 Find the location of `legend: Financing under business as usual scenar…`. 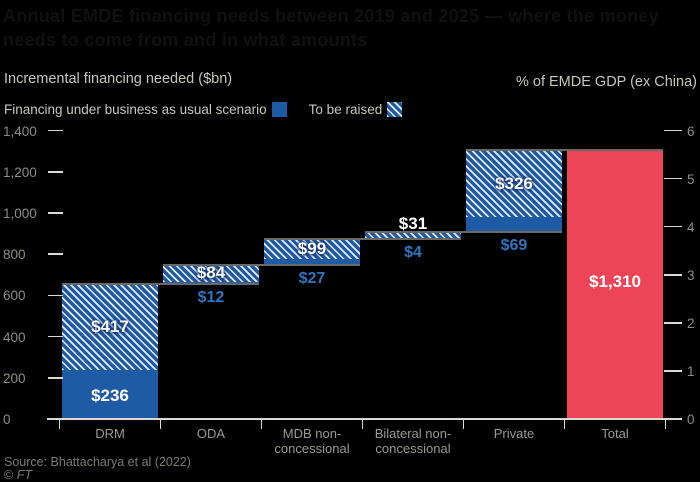

legend: Financing under business as usual scenar… is located at coordinates (203, 109).